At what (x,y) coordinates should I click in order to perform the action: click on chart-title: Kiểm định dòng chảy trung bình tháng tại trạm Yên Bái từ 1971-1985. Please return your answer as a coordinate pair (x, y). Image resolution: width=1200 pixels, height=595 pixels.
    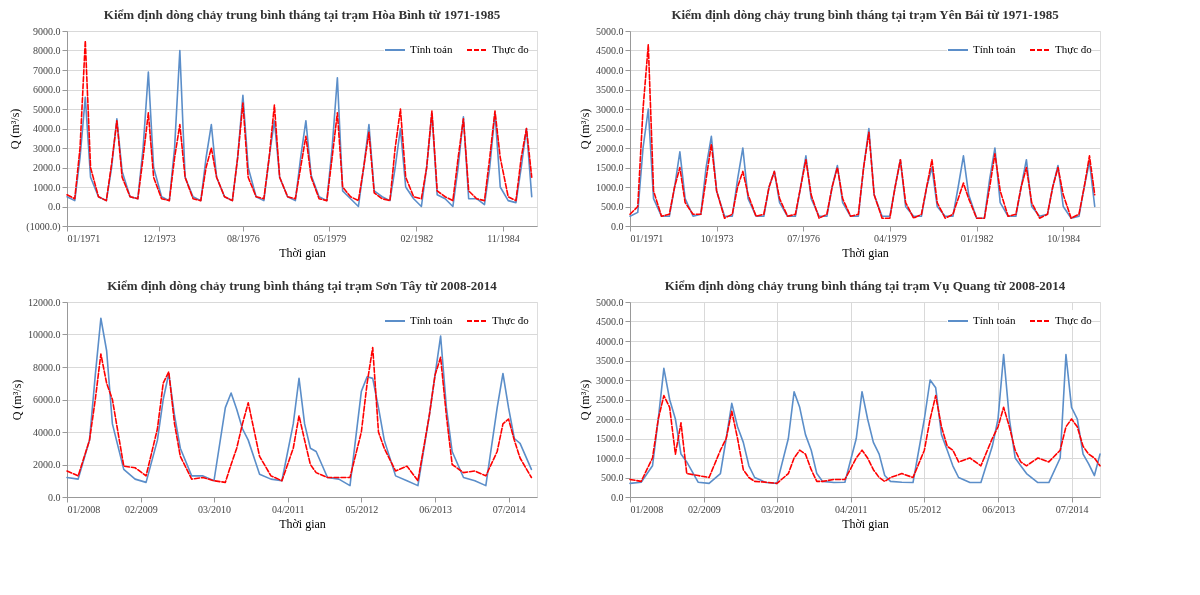
    Looking at the image, I should click on (865, 14).